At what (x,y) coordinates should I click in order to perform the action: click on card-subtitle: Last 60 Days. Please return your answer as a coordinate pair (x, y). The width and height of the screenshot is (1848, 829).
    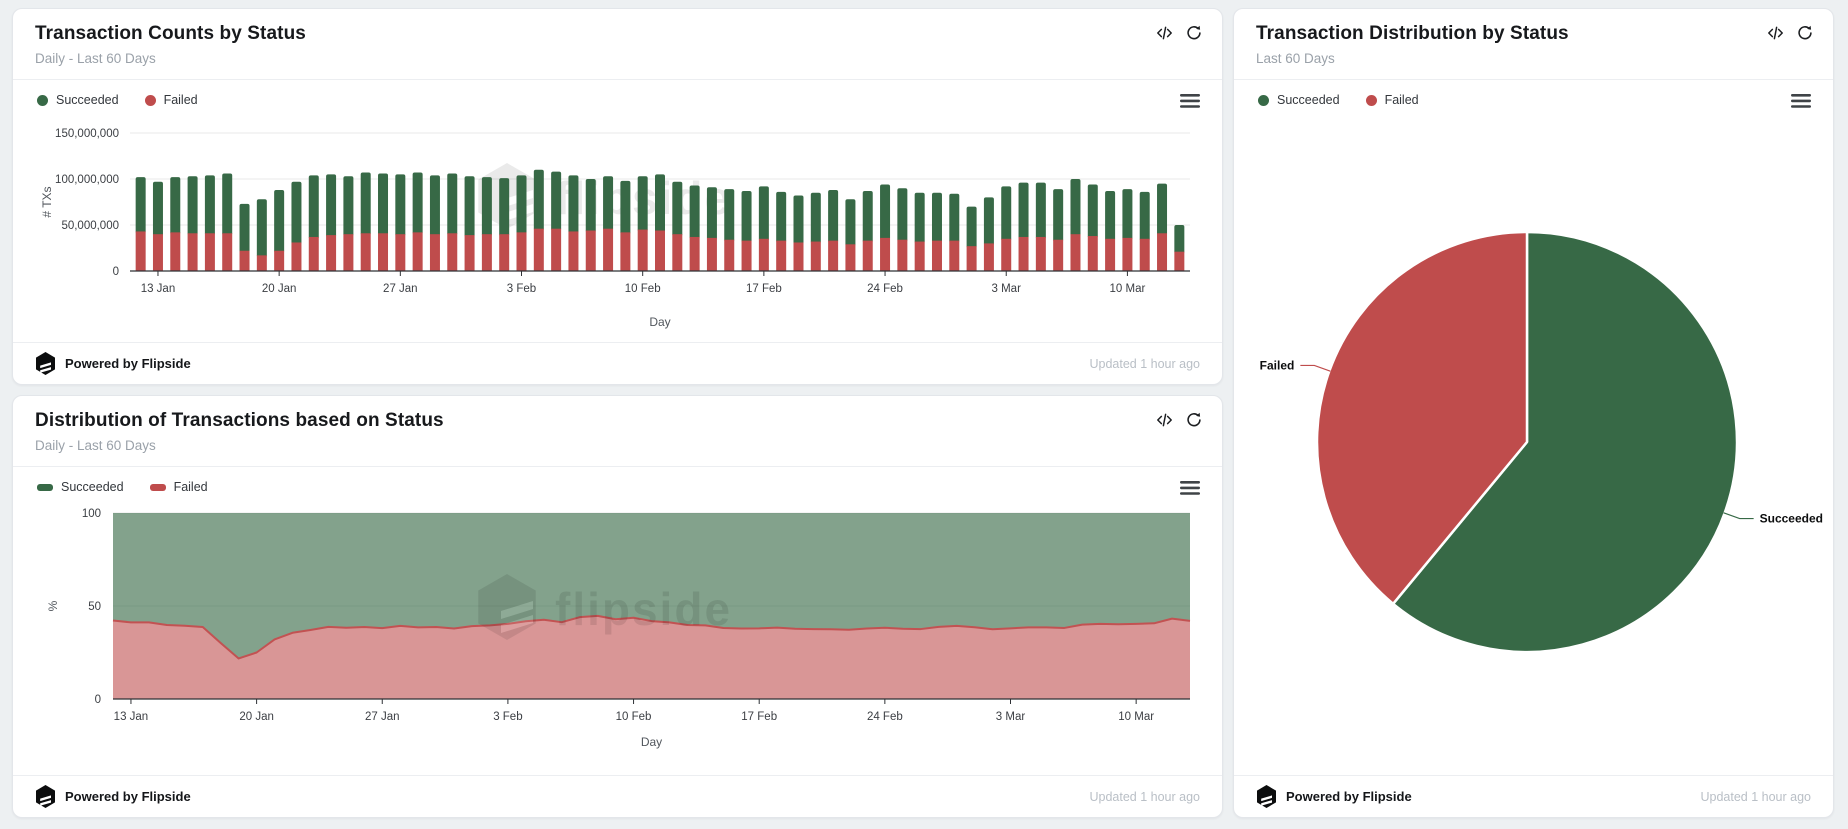
    Looking at the image, I should click on (1295, 58).